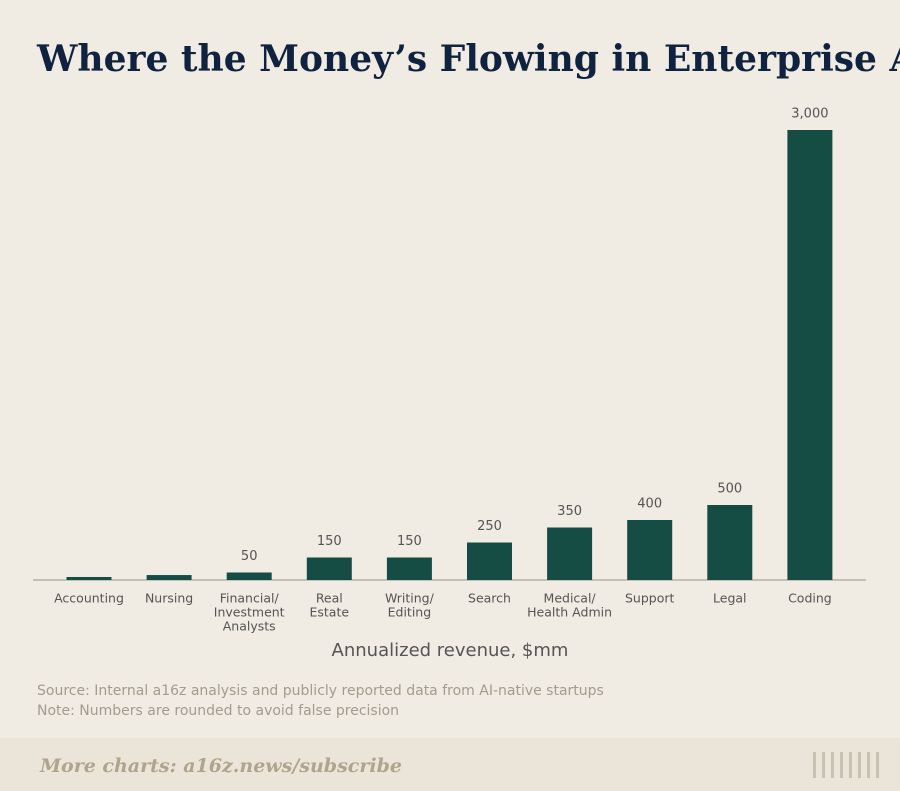 This screenshot has width=900, height=791. What do you see at coordinates (89, 598) in the screenshot?
I see `x-tick-label: Accounting` at bounding box center [89, 598].